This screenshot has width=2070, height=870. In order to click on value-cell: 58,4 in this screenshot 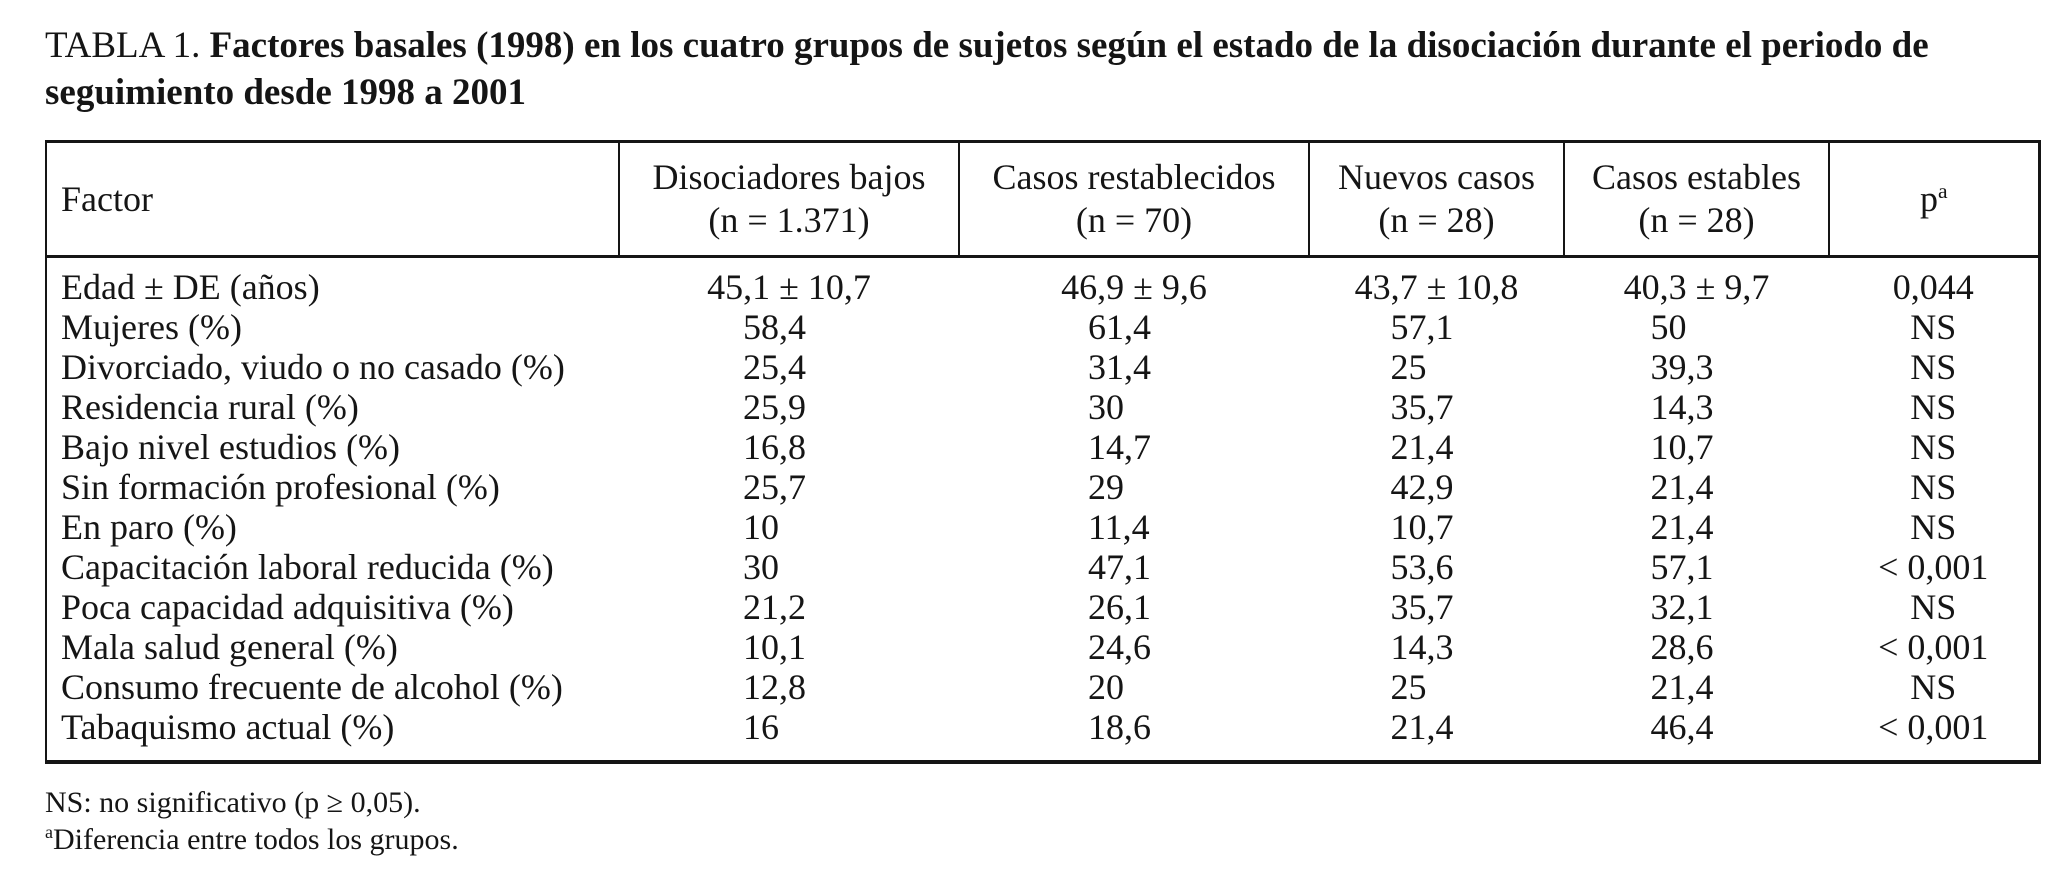, I will do `click(789, 327)`.